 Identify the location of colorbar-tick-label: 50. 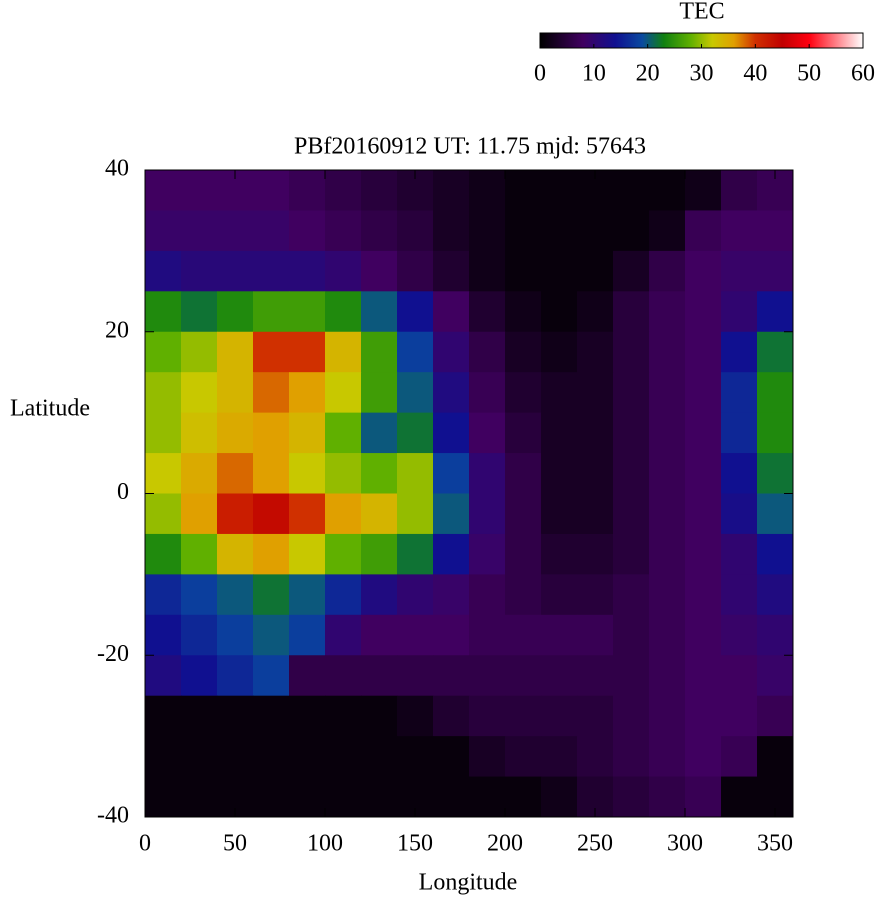
(809, 74).